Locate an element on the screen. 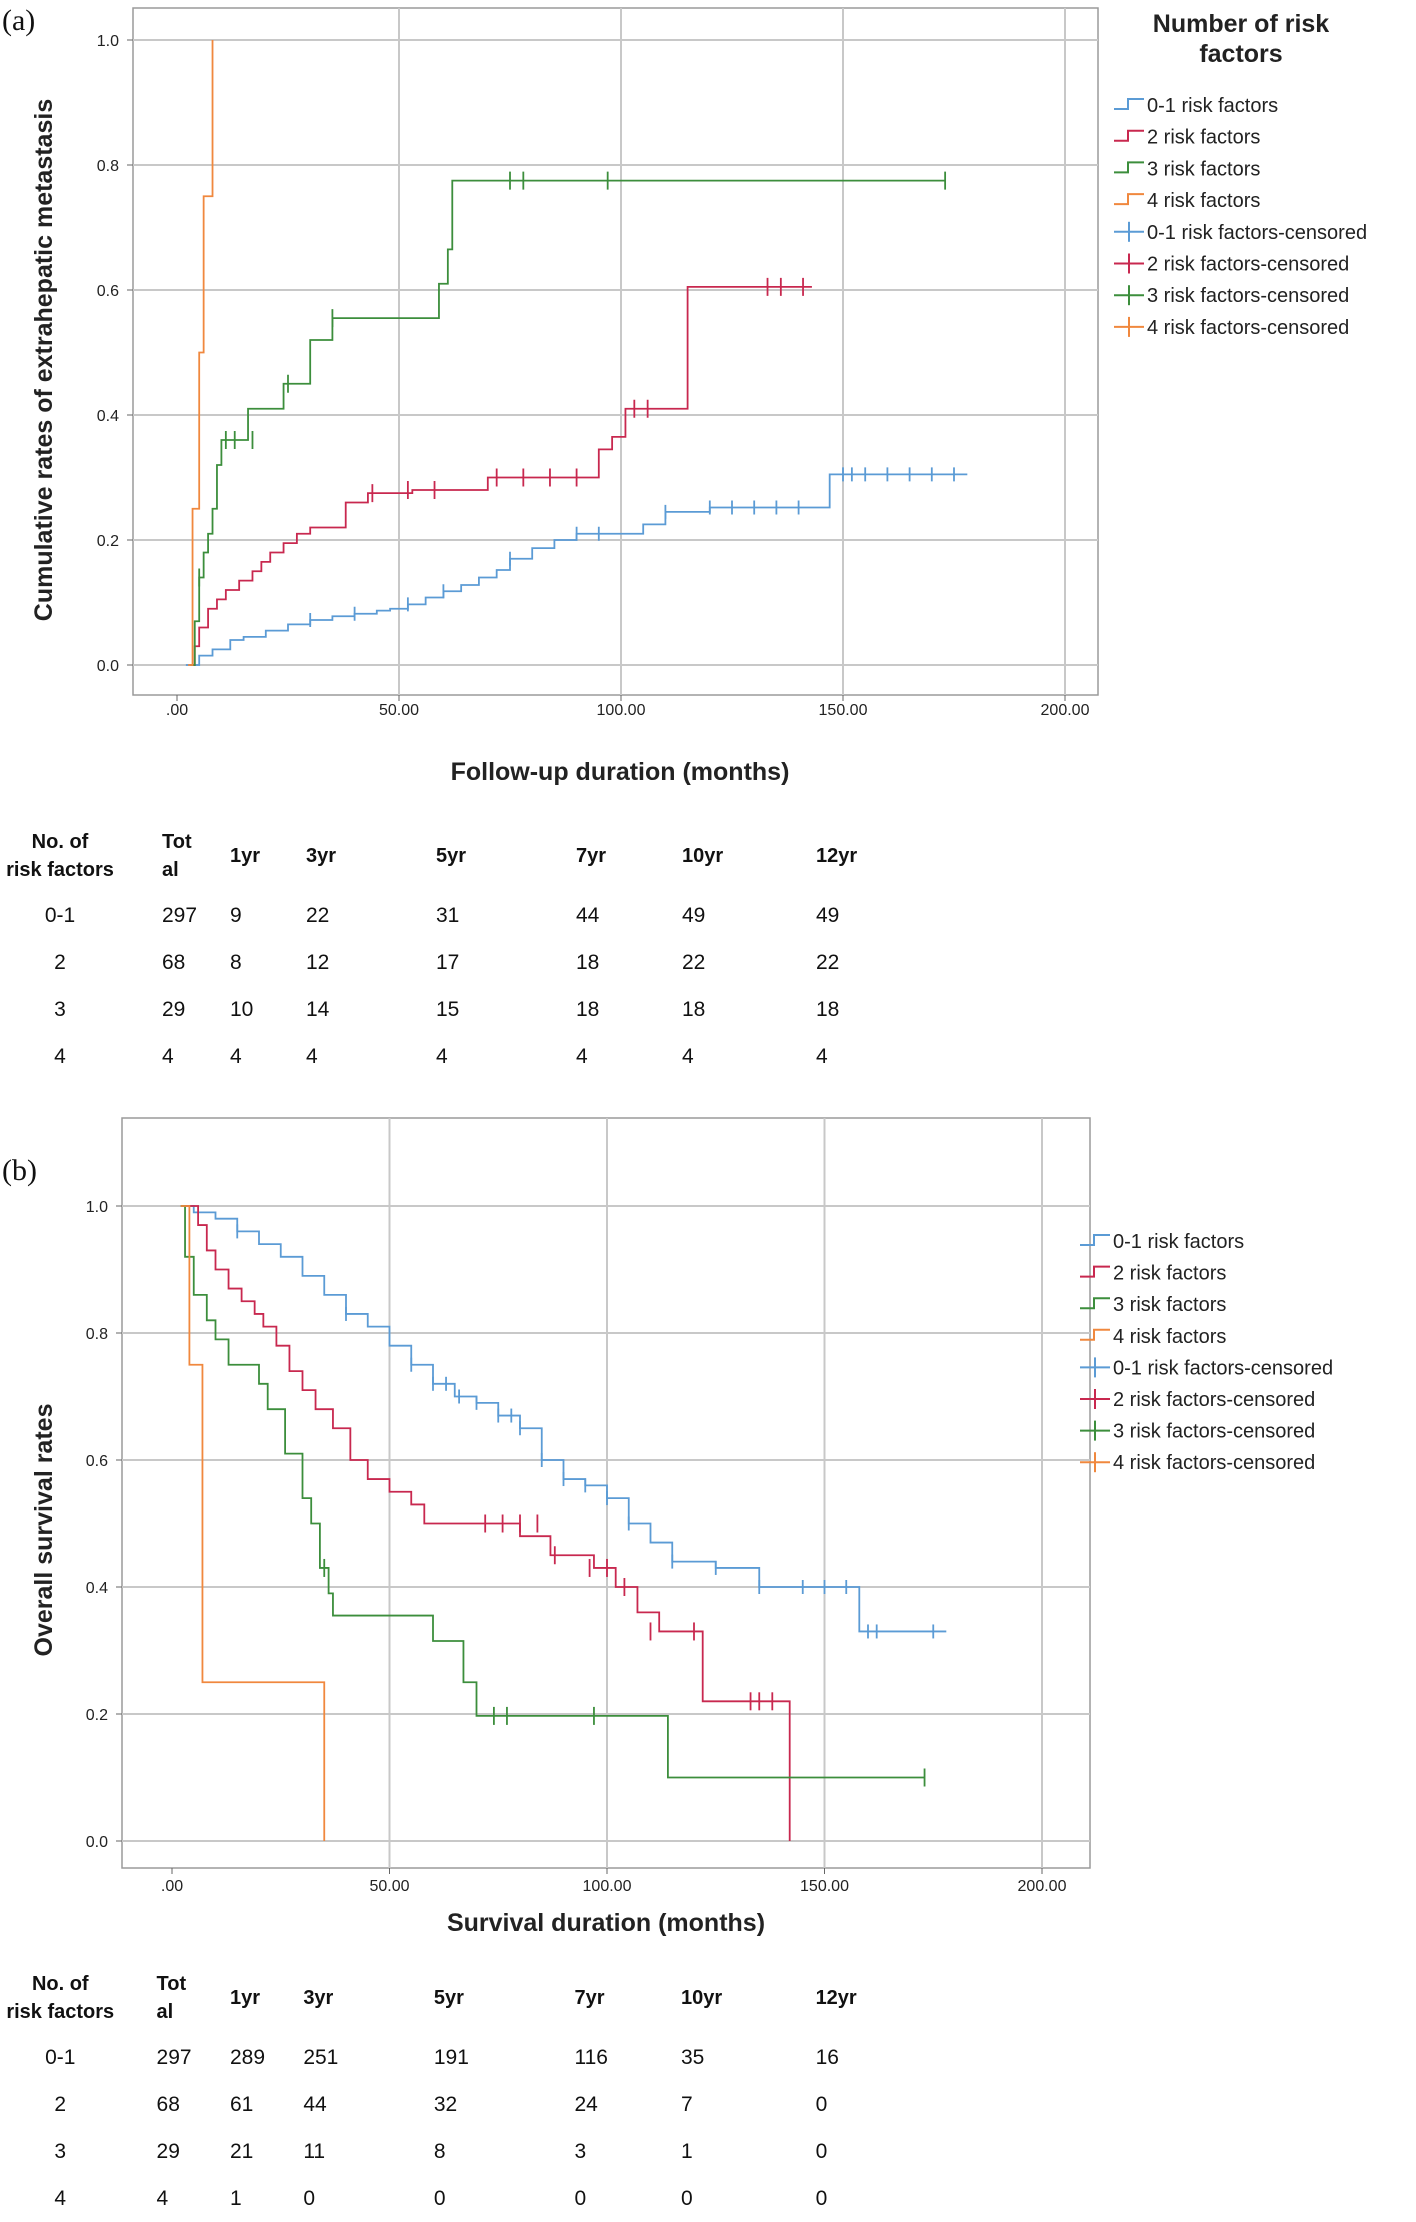 This screenshot has width=1416, height=2222. x-axis-title: Survival duration (months) is located at coordinates (606, 1923).